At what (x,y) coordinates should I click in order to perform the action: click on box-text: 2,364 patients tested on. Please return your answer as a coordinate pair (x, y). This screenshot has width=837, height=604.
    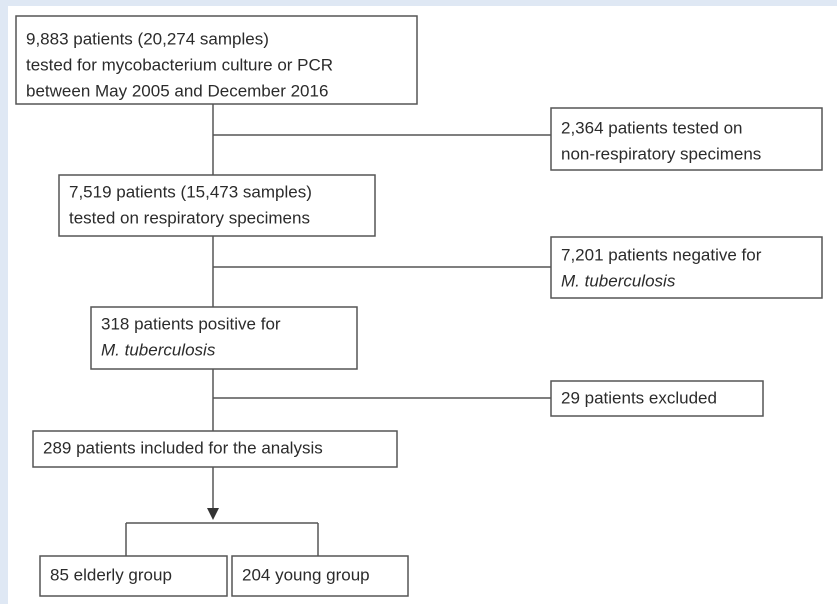
    Looking at the image, I should click on (651, 127).